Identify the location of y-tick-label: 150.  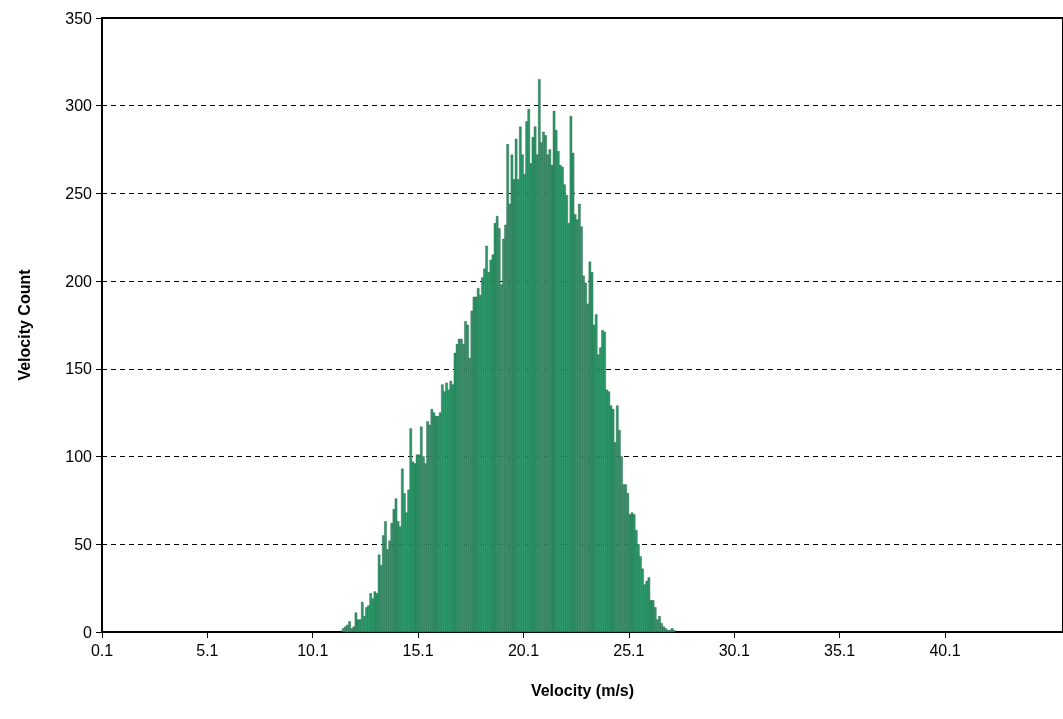
(79, 369).